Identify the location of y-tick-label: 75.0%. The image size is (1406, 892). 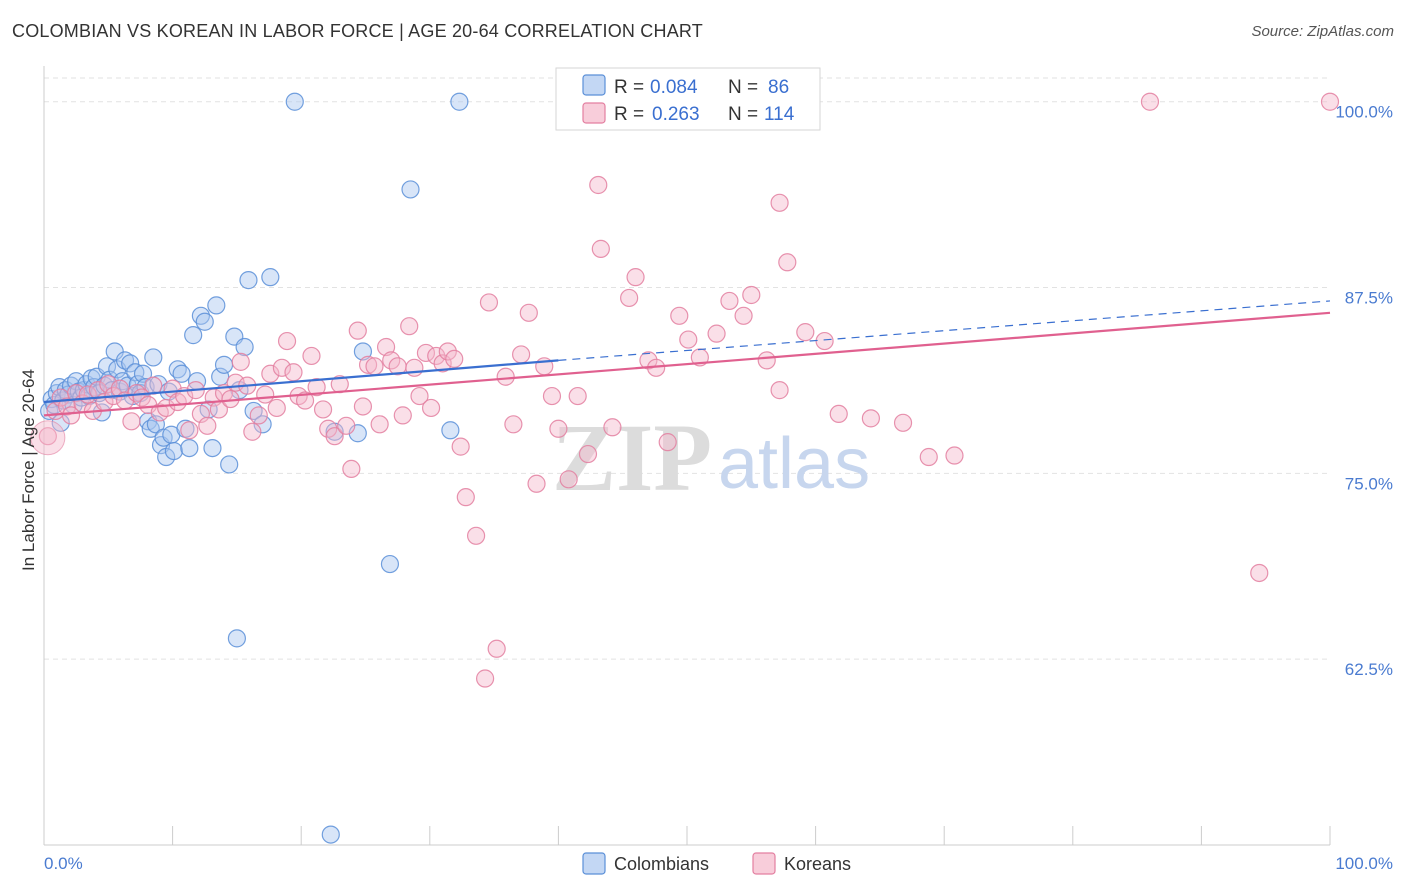
(1369, 483).